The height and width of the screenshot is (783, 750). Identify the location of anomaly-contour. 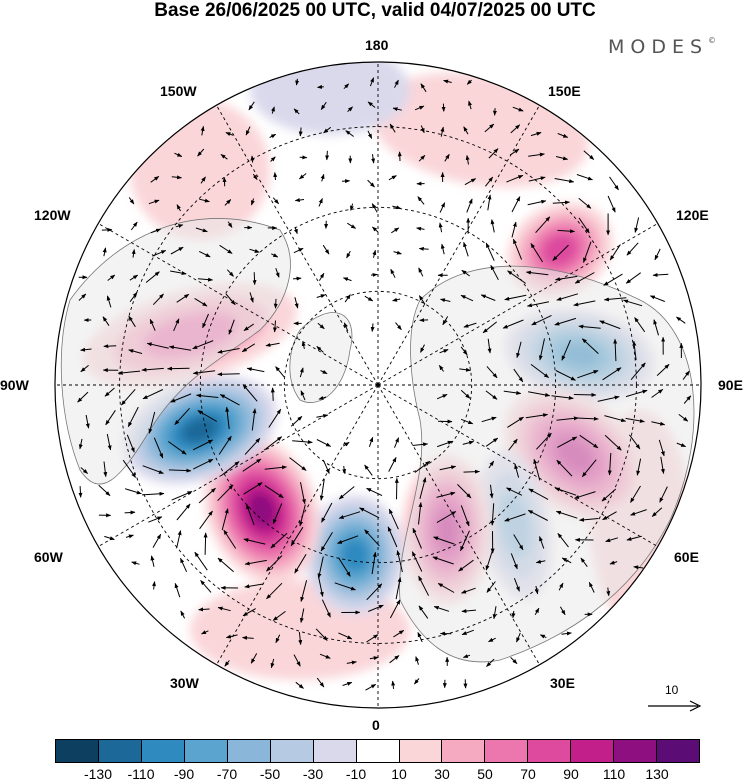
(200, 430).